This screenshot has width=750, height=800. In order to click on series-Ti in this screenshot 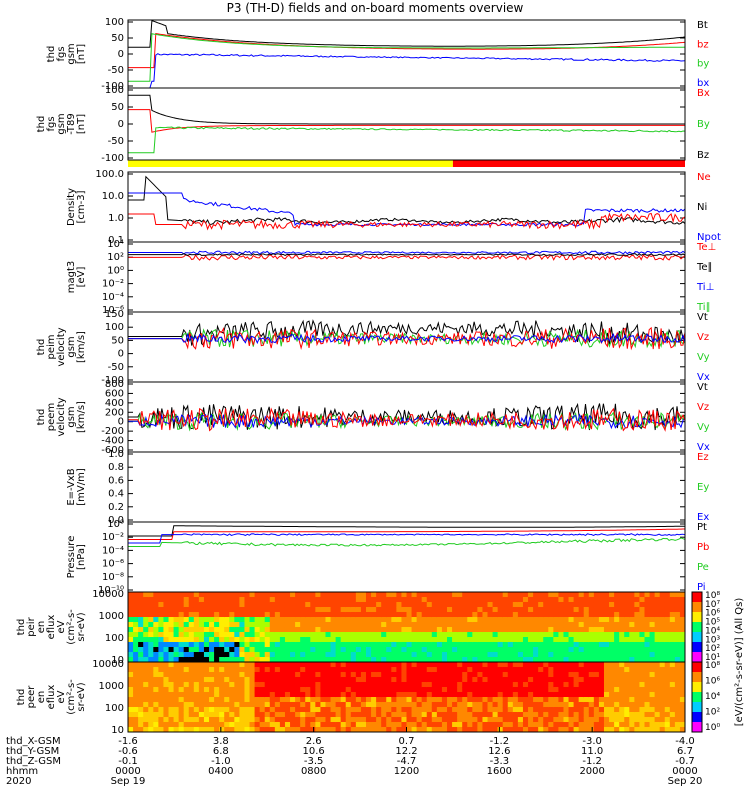, I will do `click(407, 252)`.